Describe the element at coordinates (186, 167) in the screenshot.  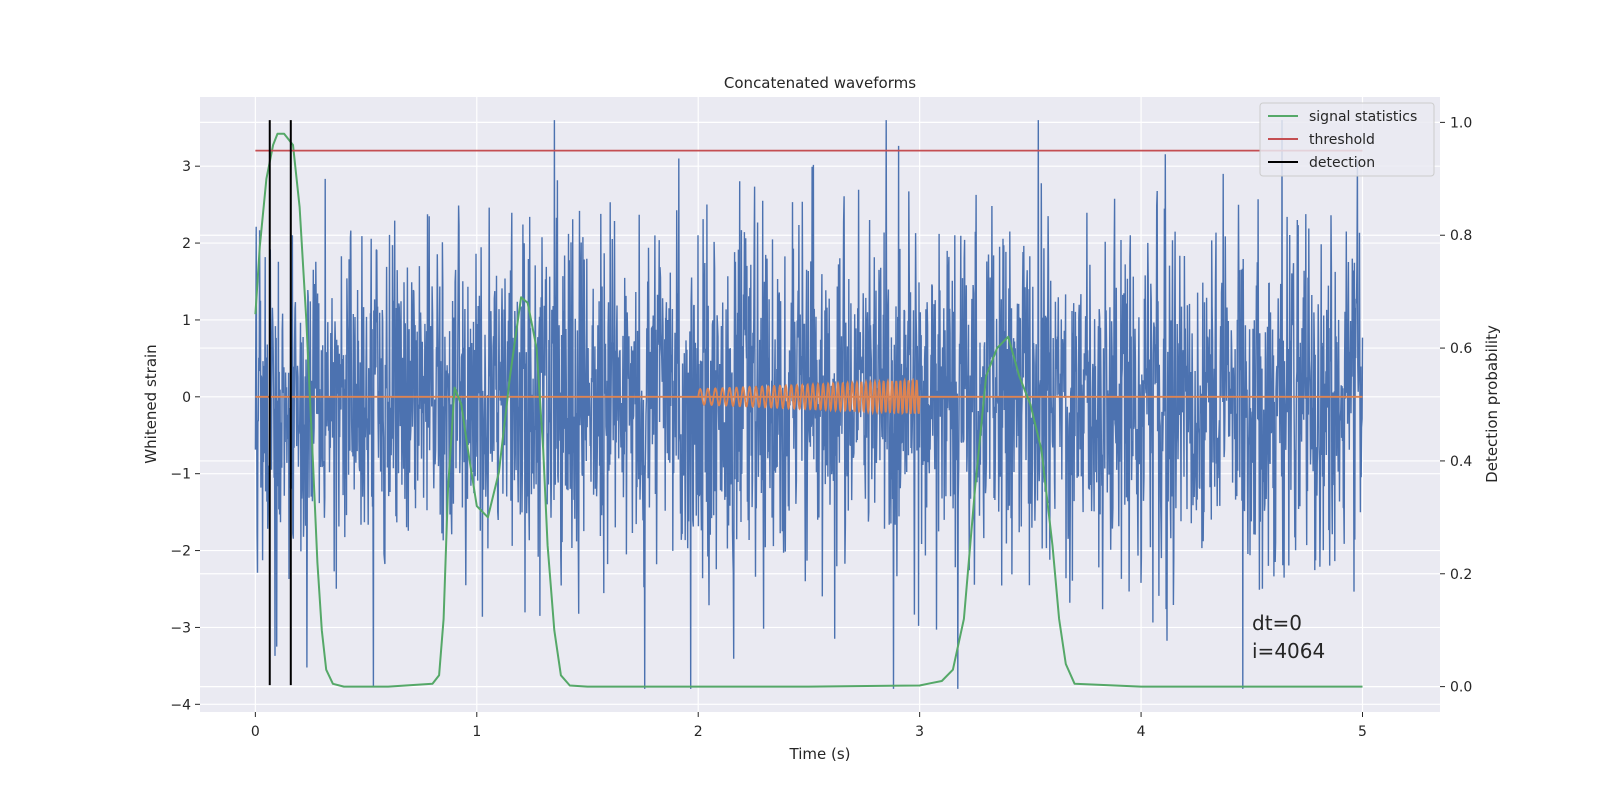
I see `y-tick-label-left: 3` at that location.